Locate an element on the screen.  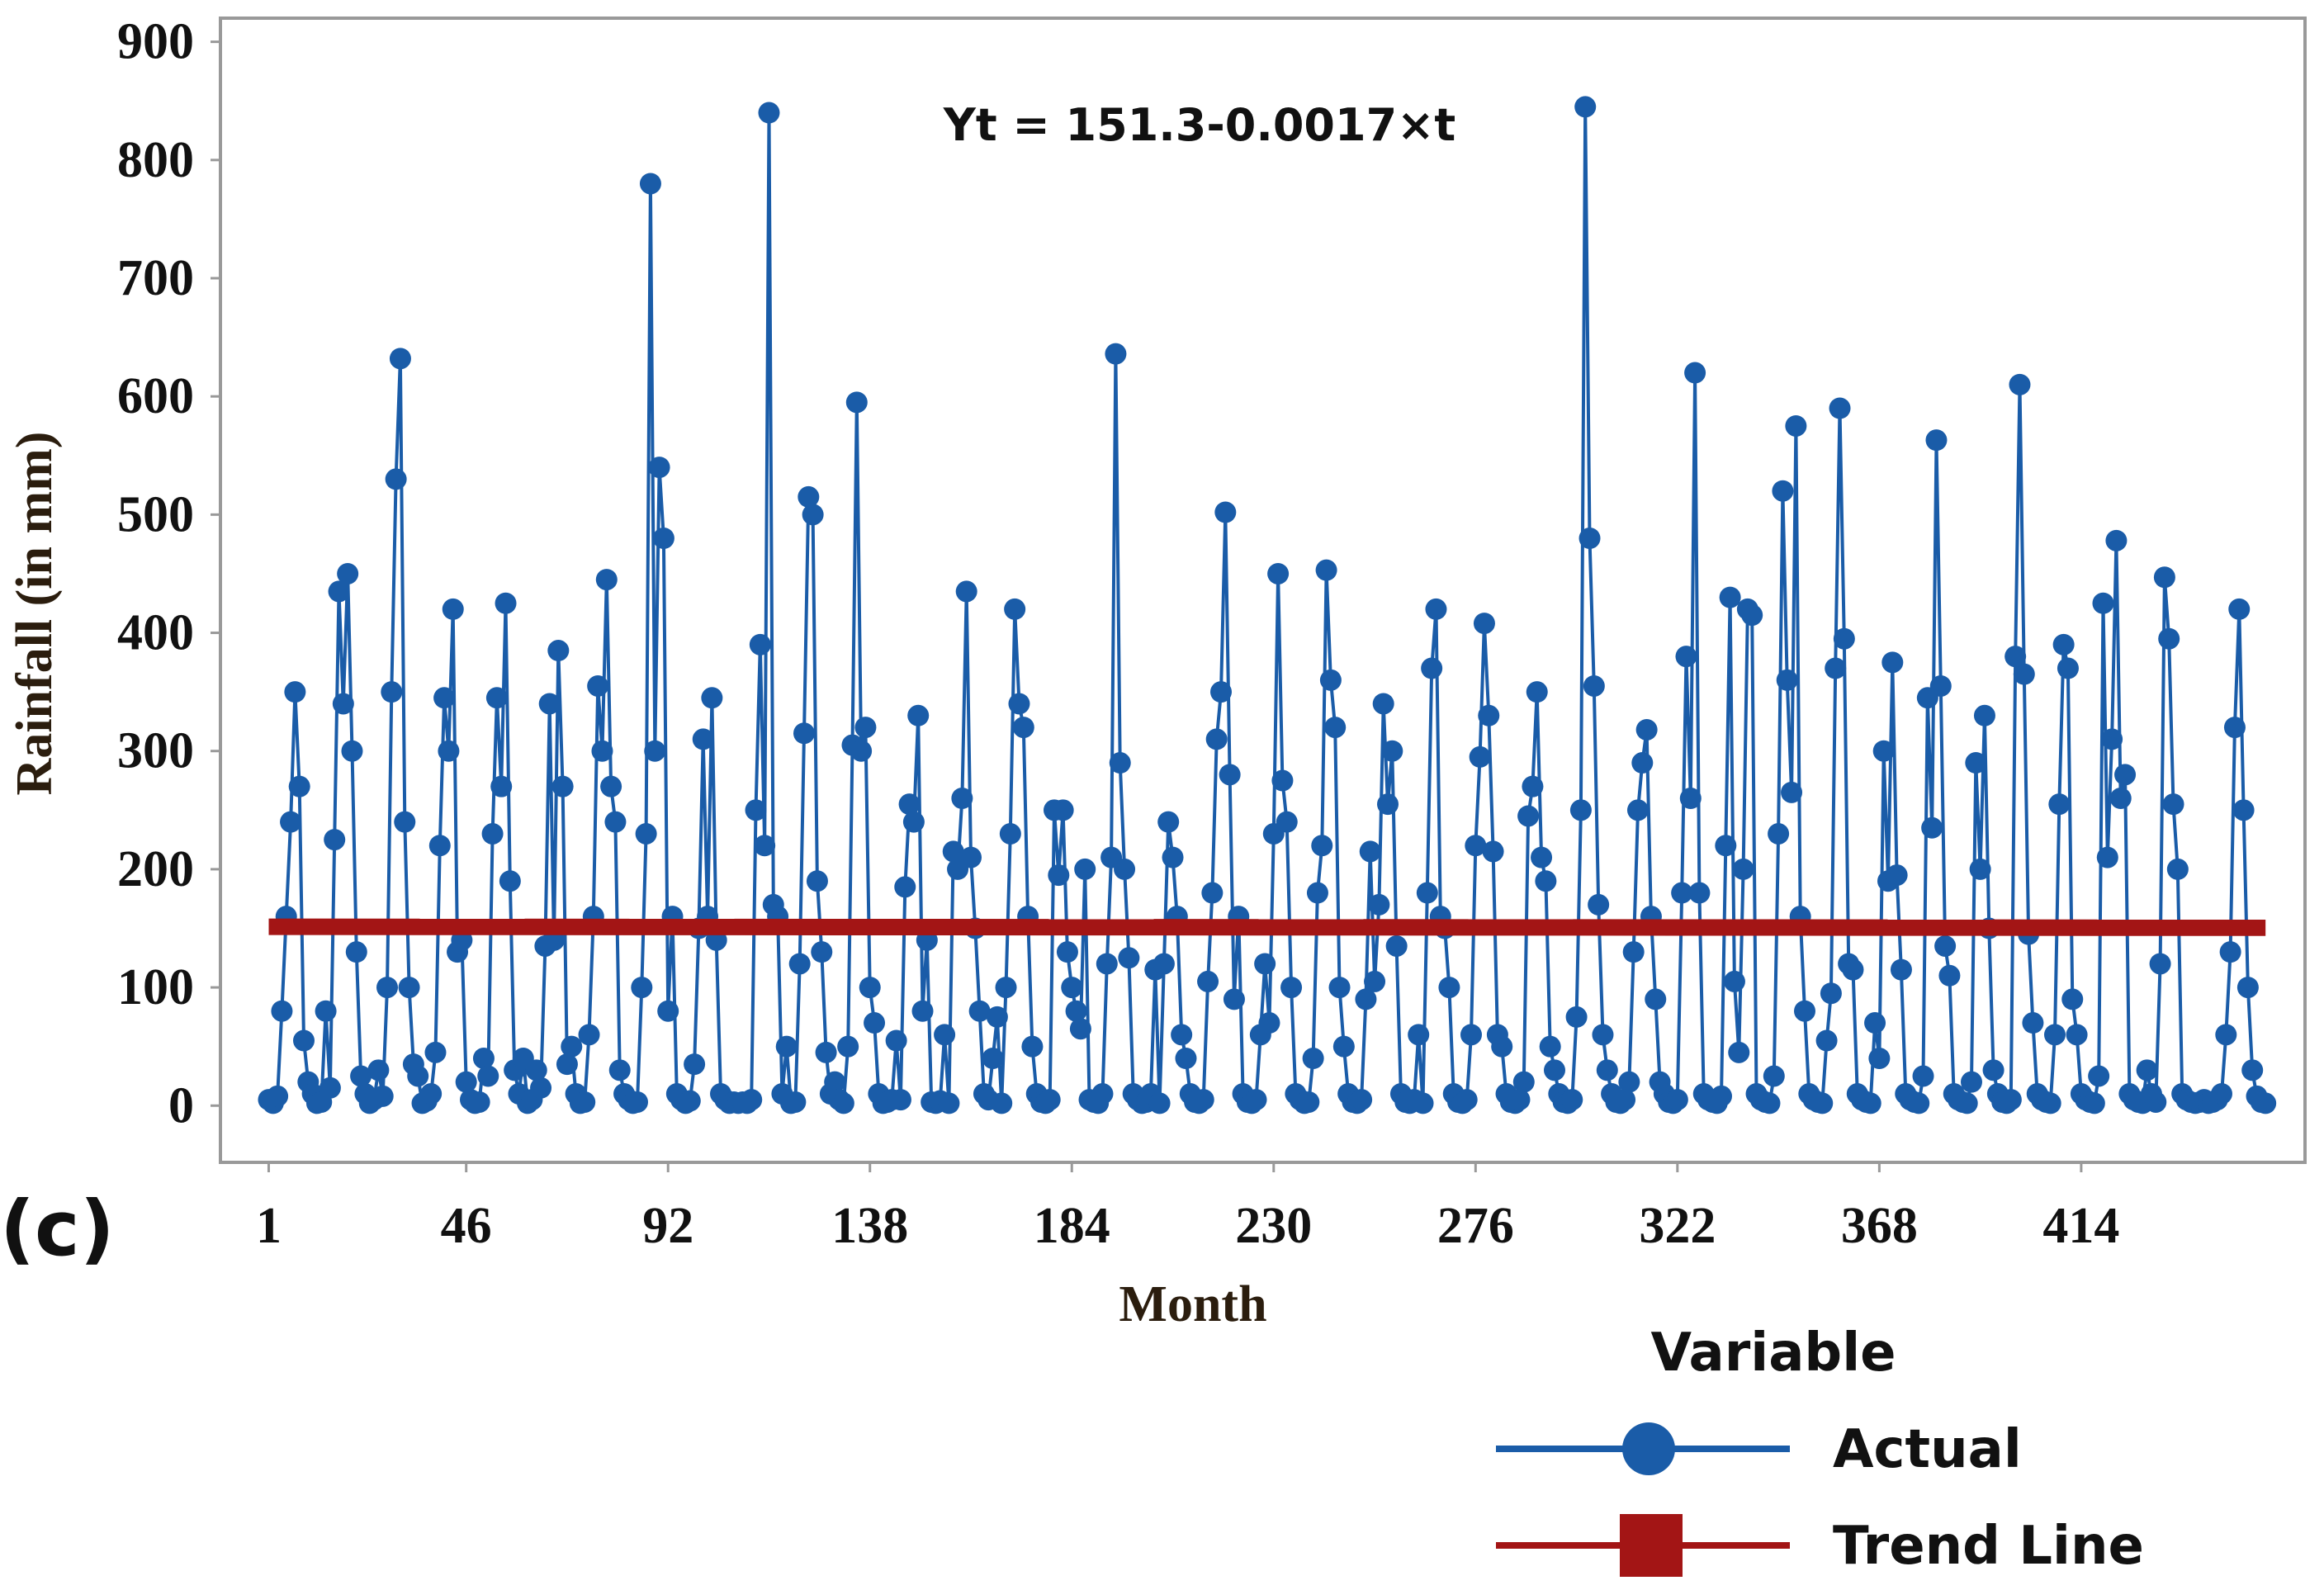
y-tick-label: 0 is located at coordinates (181, 1105).